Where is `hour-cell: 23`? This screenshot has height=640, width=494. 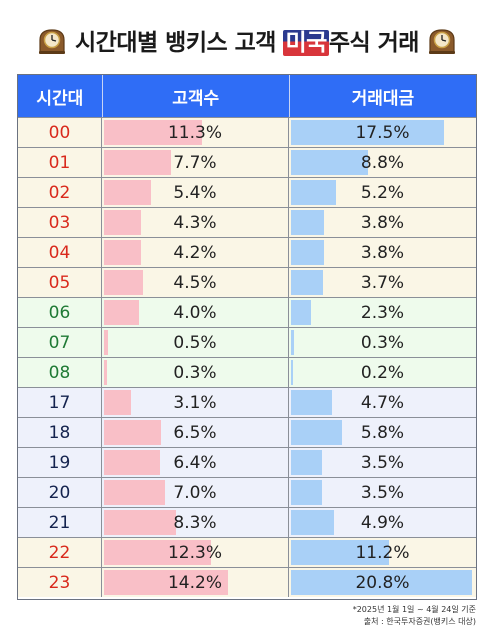 hour-cell: 23 is located at coordinates (60, 582).